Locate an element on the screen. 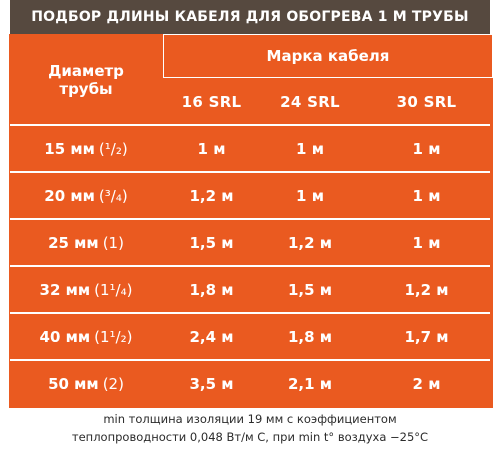 Image resolution: width=500 pixels, height=450 pixels. diameter-inch: (³/₄) is located at coordinates (113, 195).